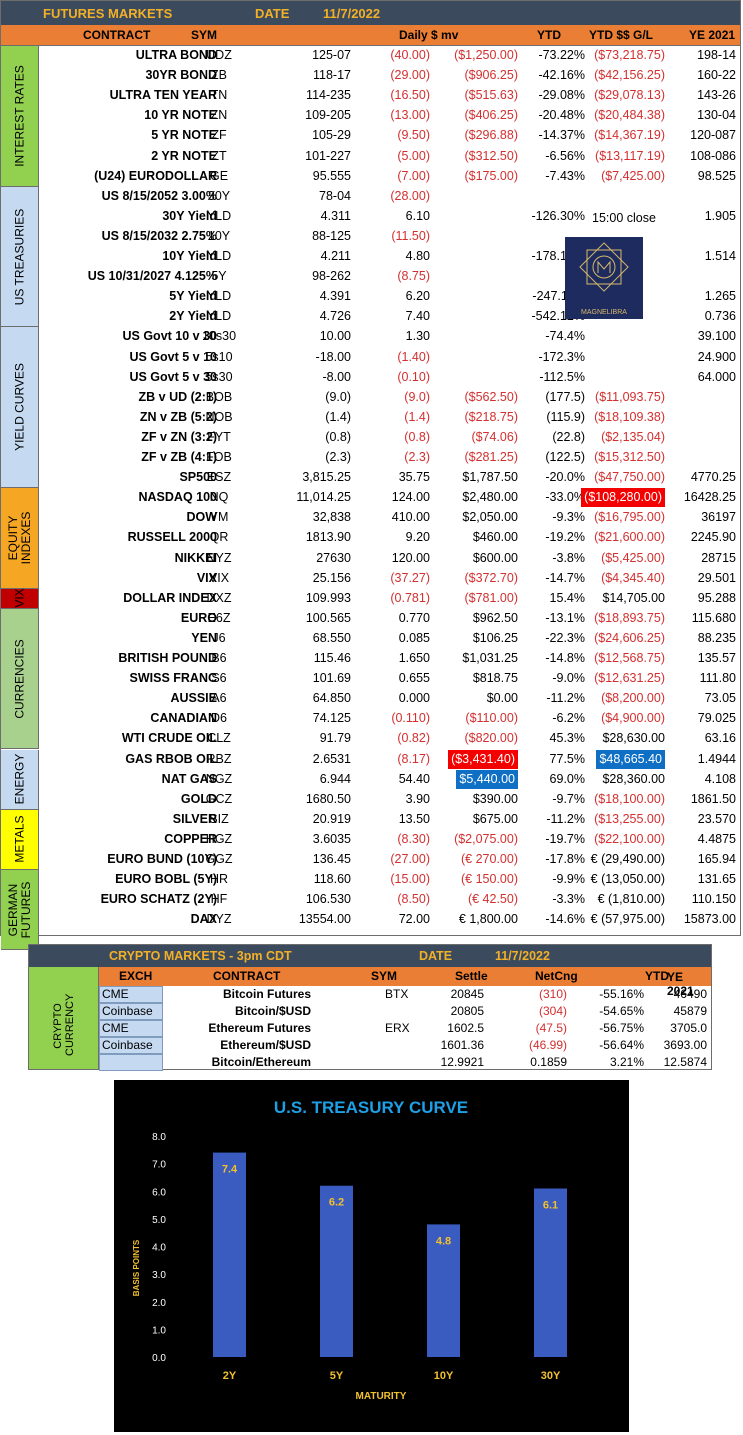 The image size is (743, 1435). What do you see at coordinates (713, 155) in the screenshot?
I see `cell-ye: 108-086` at bounding box center [713, 155].